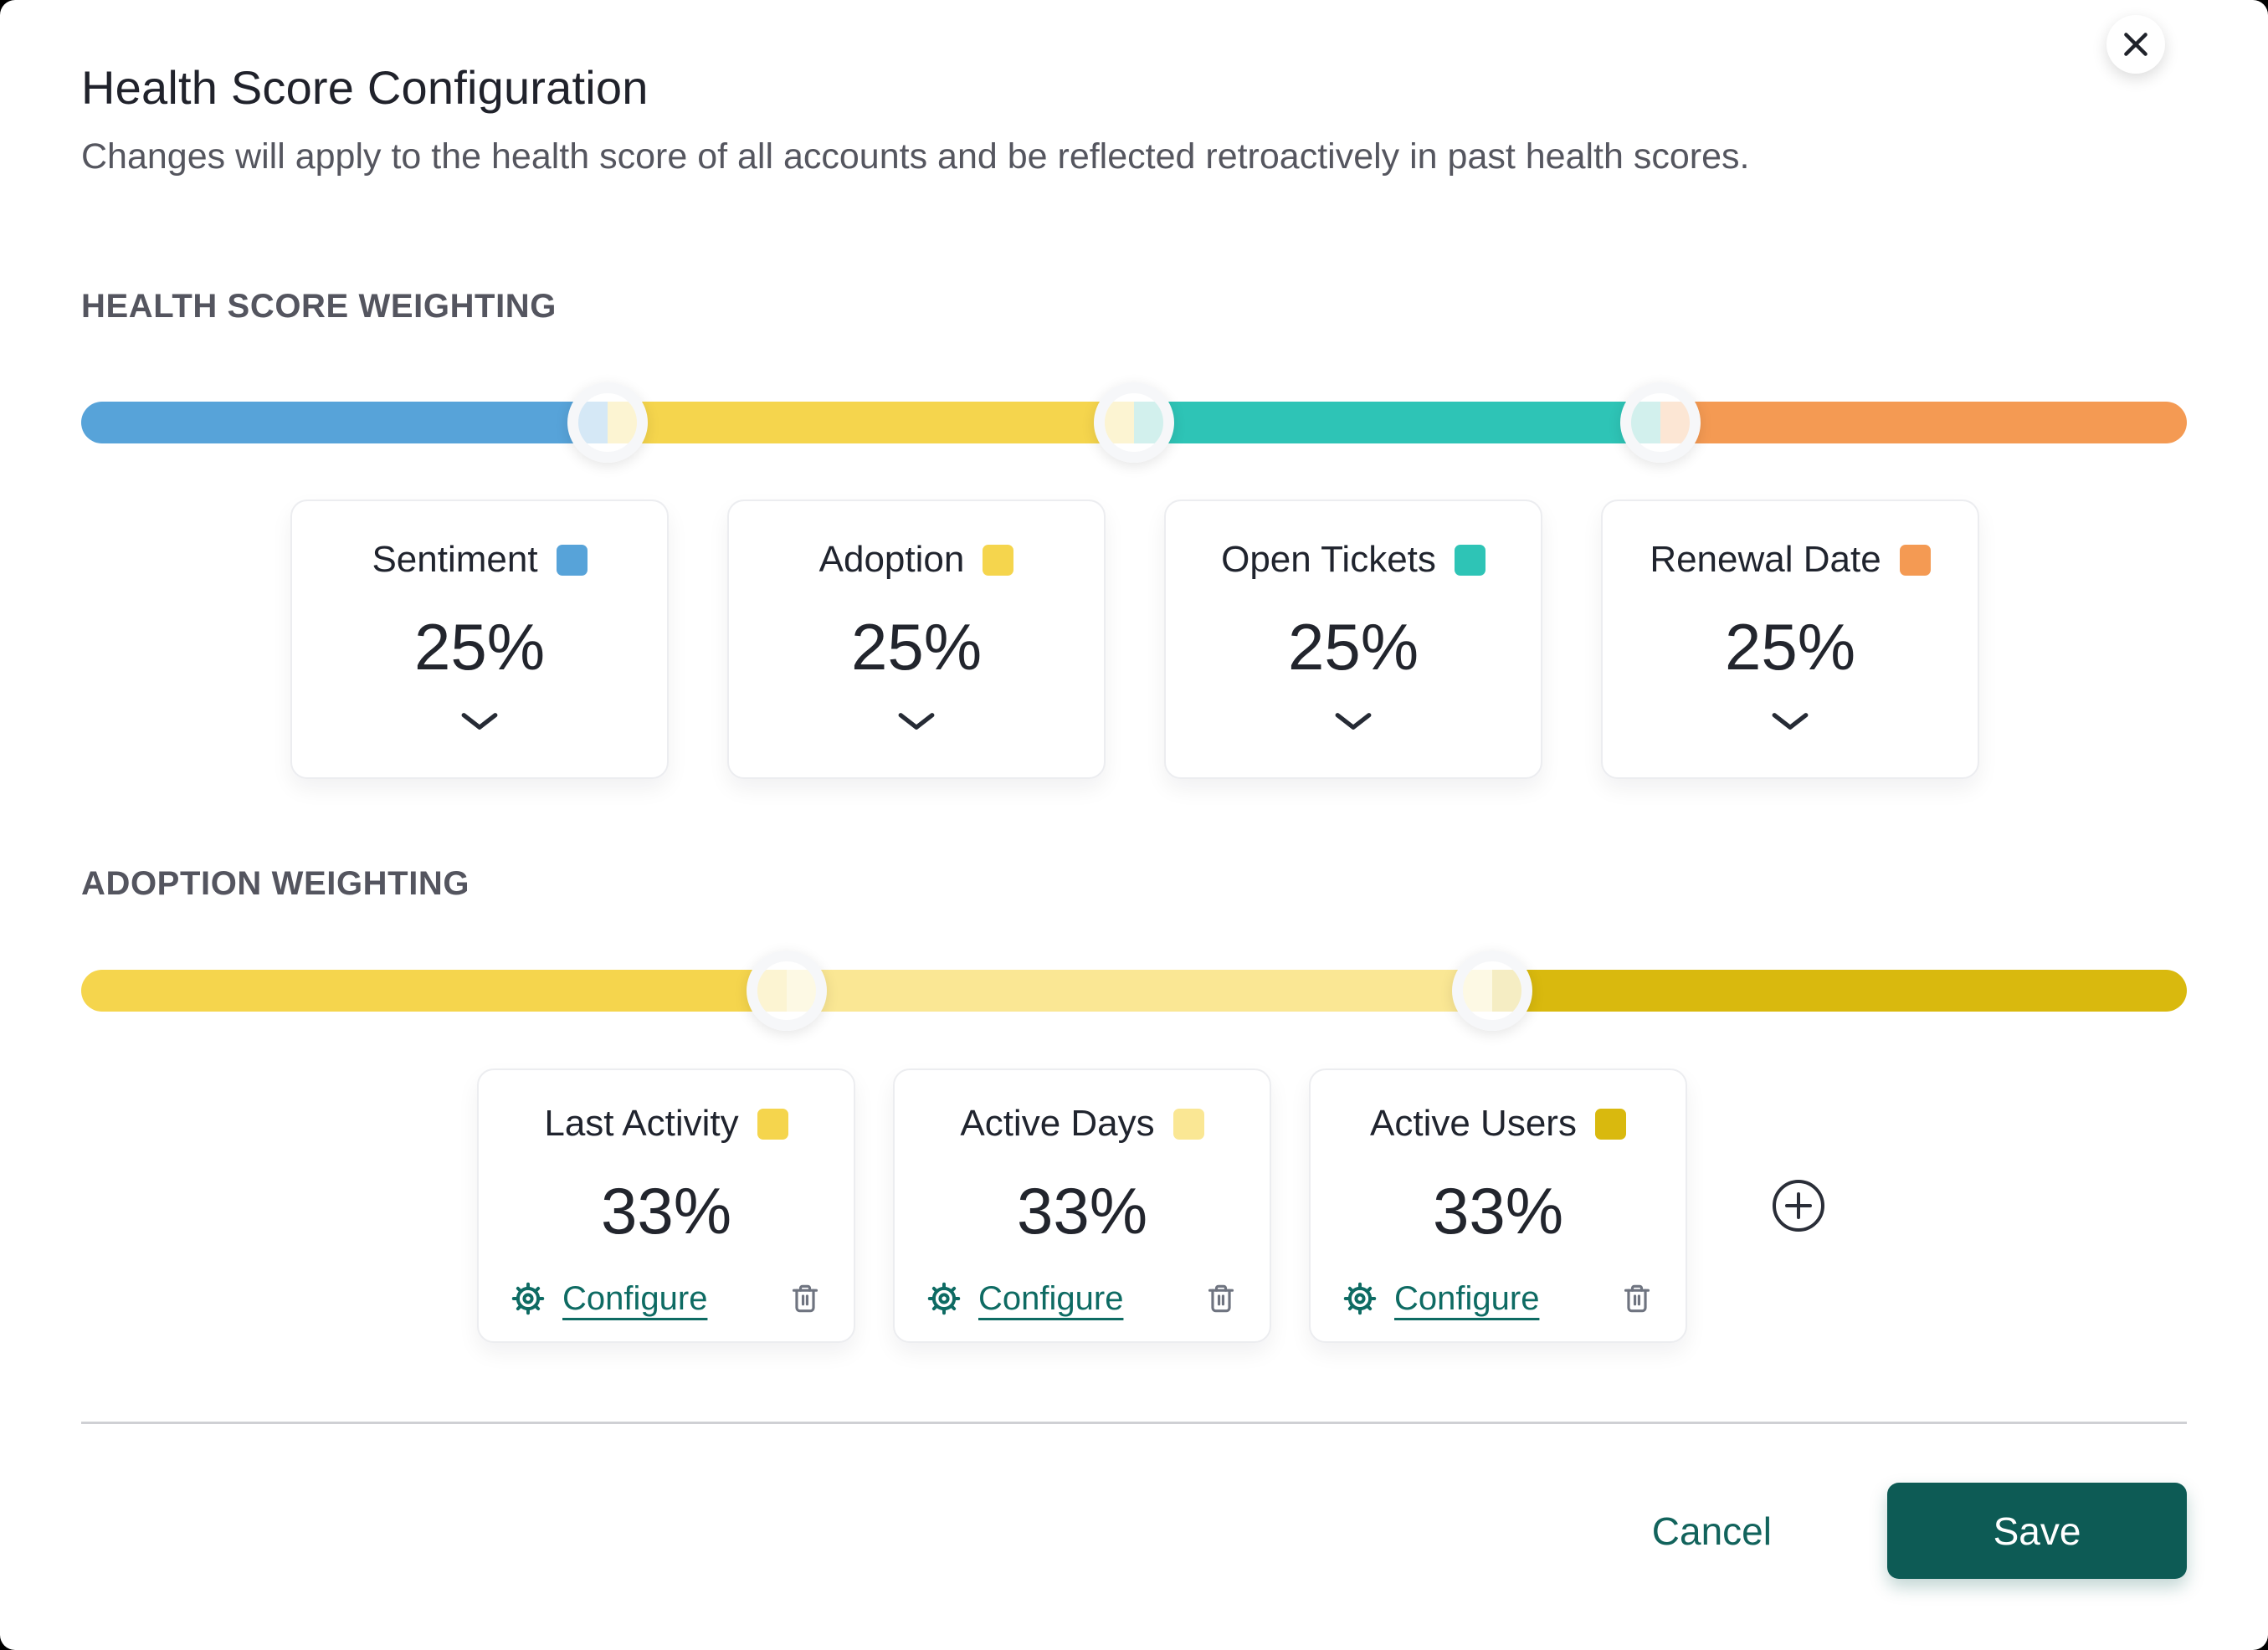 The width and height of the screenshot is (2268, 1650). What do you see at coordinates (1057, 1123) in the screenshot?
I see `factor-label: Active Days` at bounding box center [1057, 1123].